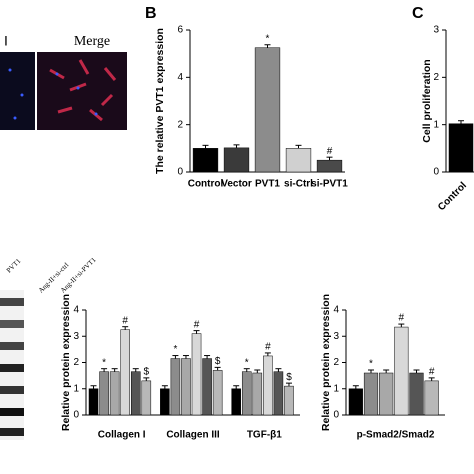 The width and height of the screenshot is (474, 474). Describe the element at coordinates (418, 13) in the screenshot. I see `panel-label: C` at that location.